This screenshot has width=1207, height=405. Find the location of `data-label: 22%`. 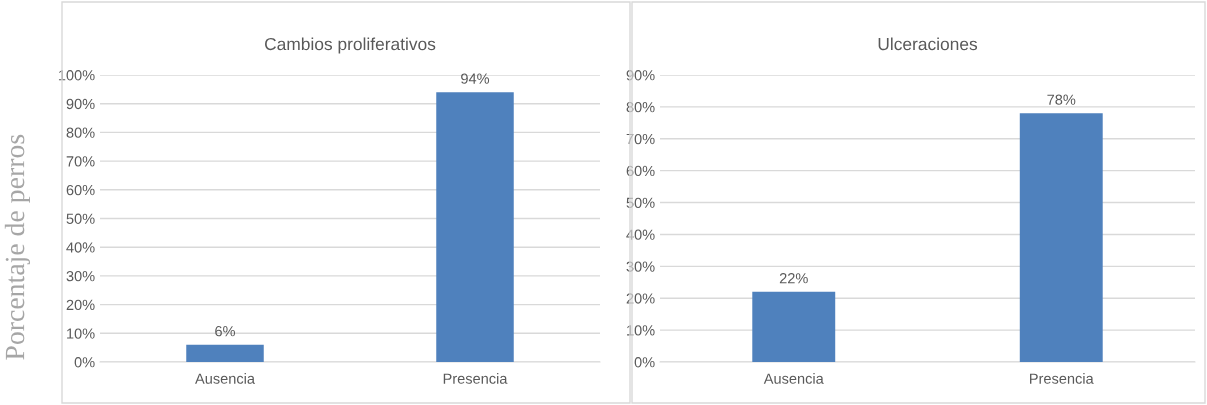

data-label: 22% is located at coordinates (793, 278).